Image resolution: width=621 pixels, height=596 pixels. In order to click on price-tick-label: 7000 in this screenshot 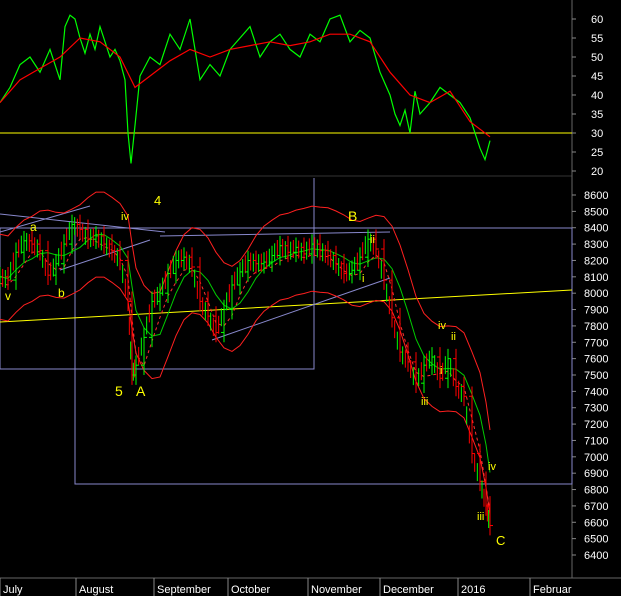, I will do `click(596, 458)`.